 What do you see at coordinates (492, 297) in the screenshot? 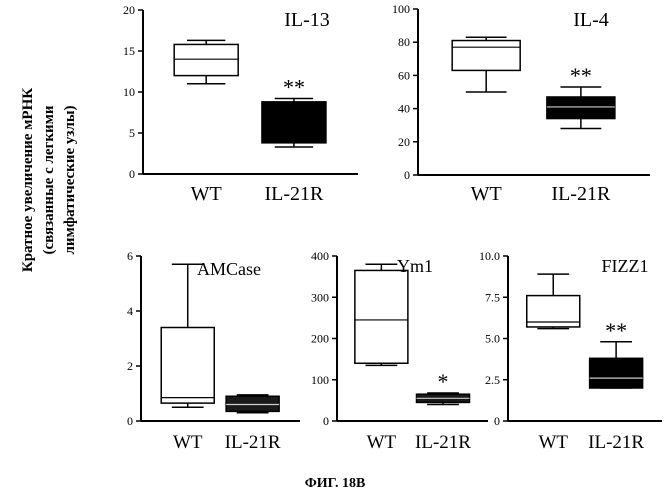
I see `y-tick-label: 7.5` at bounding box center [492, 297].